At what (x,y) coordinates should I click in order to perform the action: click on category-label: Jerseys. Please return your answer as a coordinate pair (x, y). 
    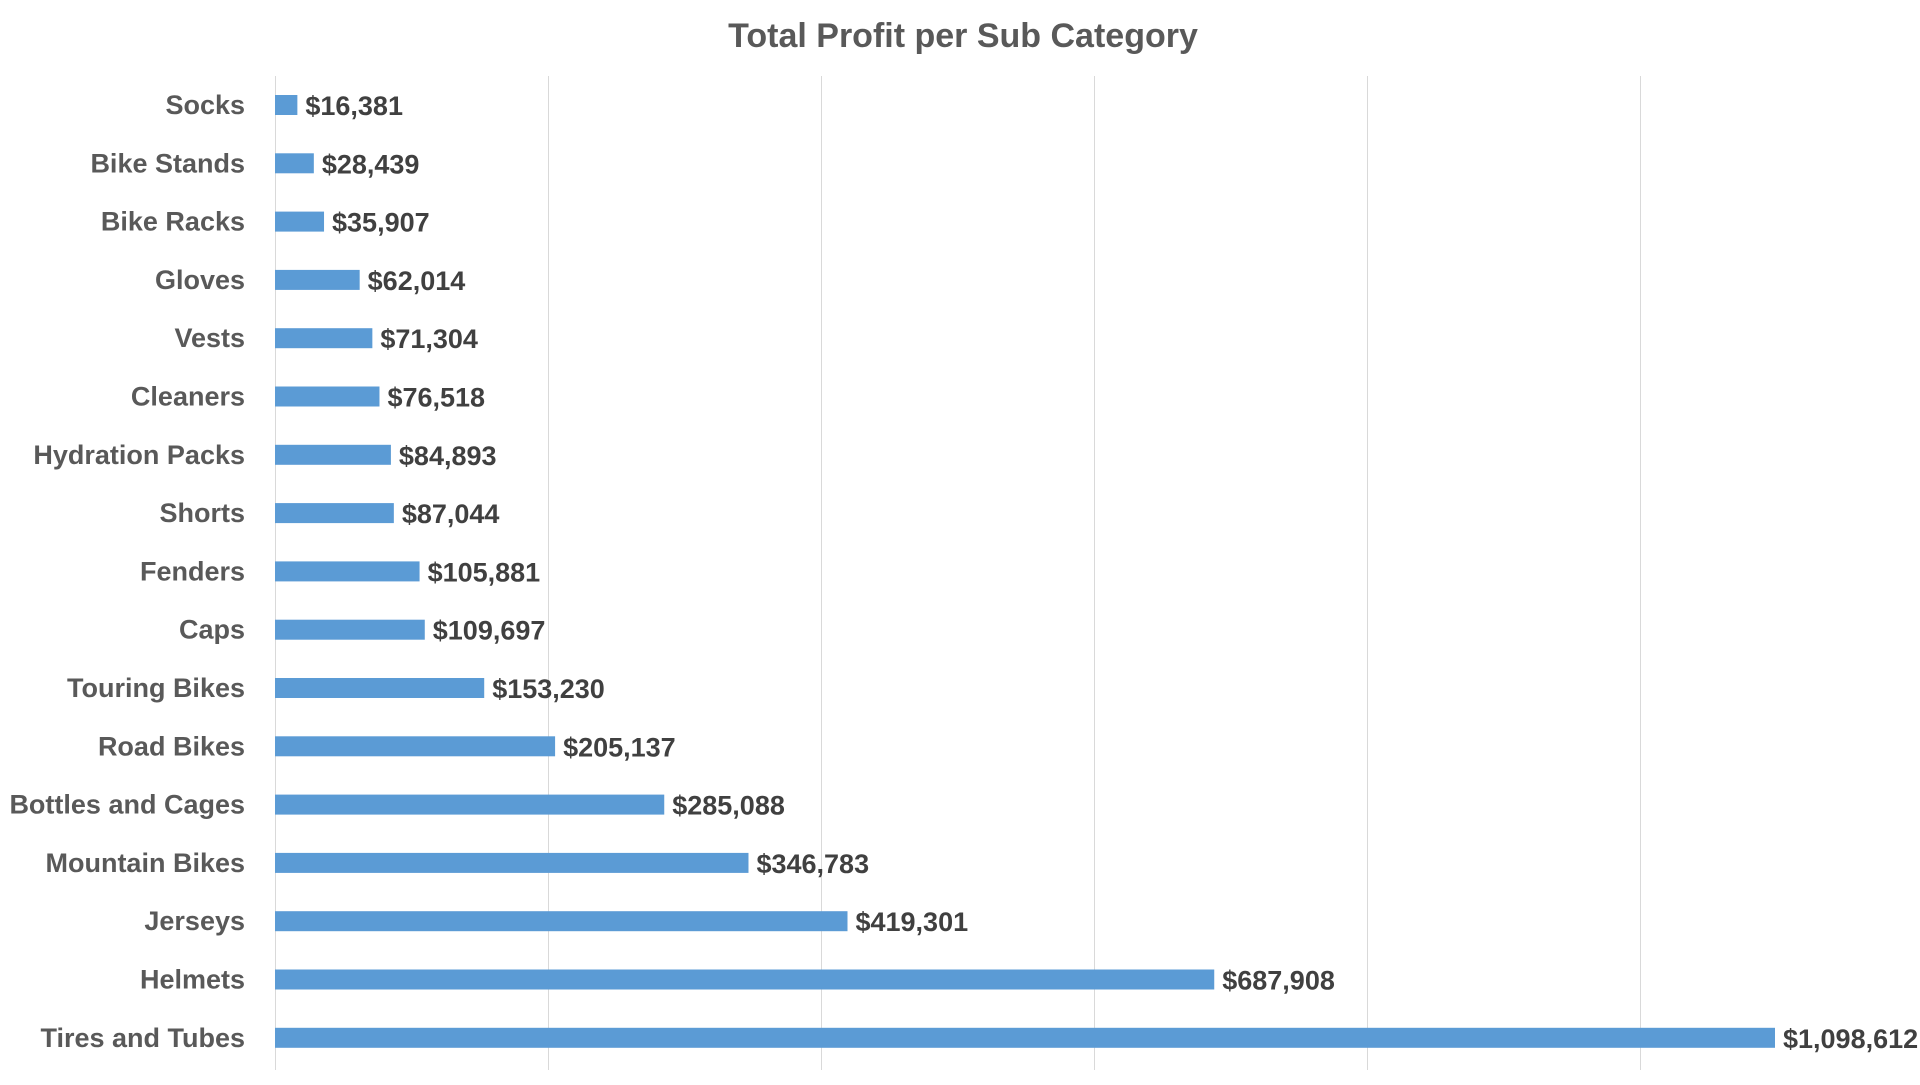
    Looking at the image, I should click on (194, 921).